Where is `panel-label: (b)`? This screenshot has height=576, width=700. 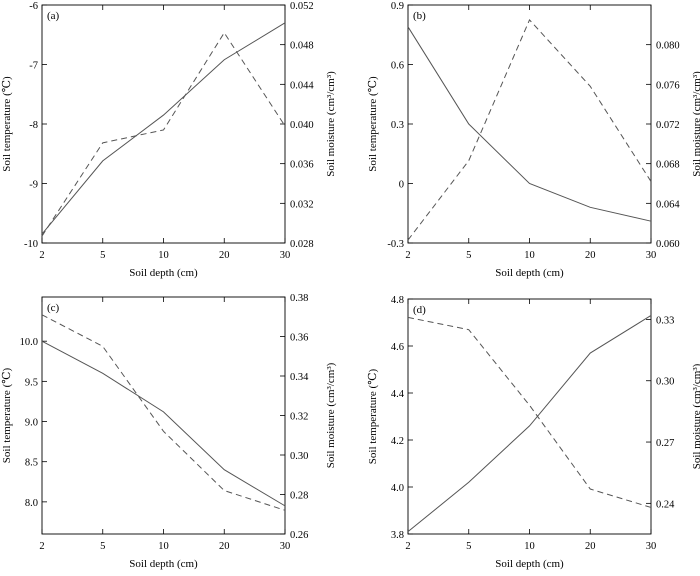
panel-label: (b) is located at coordinates (419, 16).